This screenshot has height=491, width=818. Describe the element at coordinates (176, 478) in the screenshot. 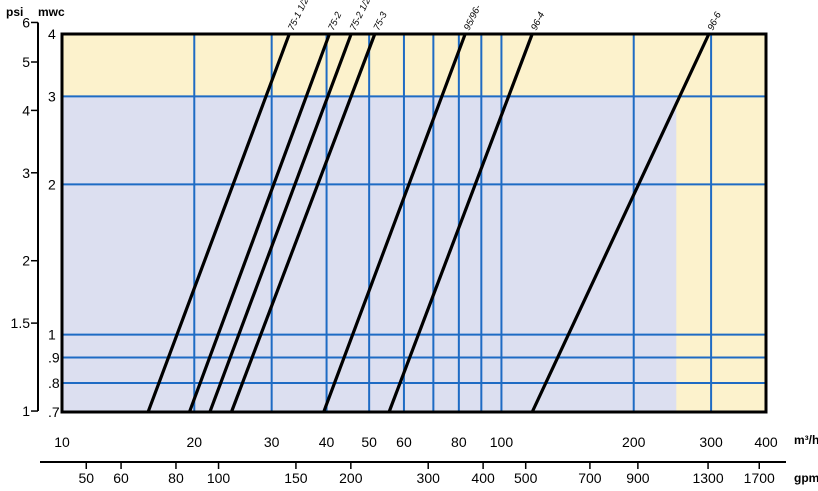

I see `gpm-tick-label: 80` at that location.